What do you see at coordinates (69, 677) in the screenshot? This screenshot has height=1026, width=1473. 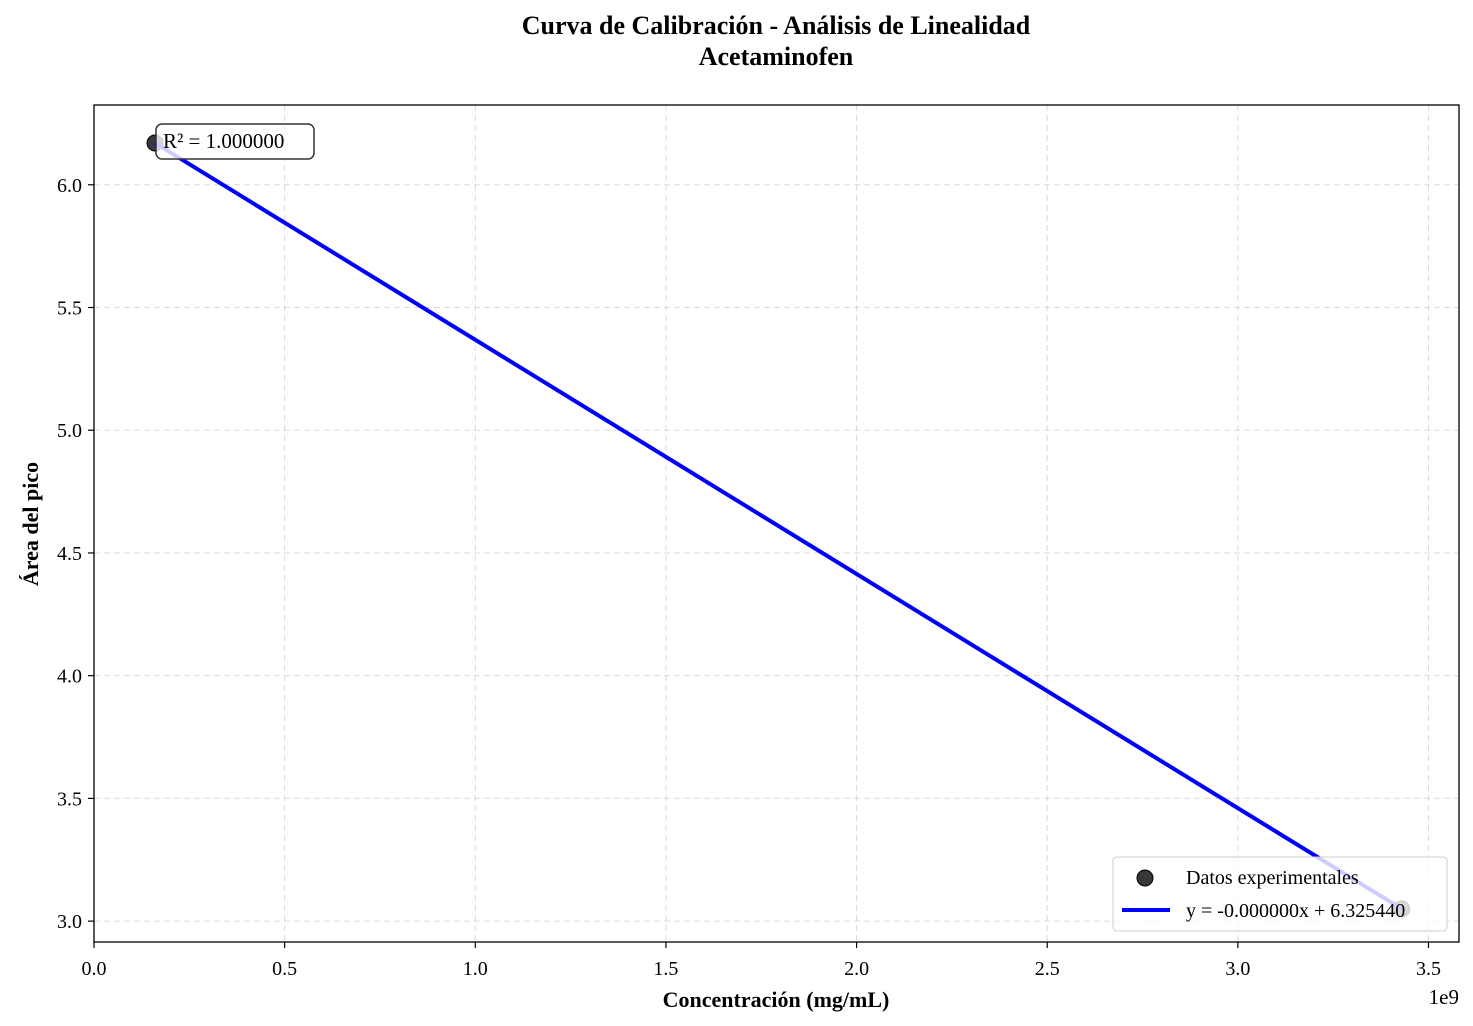 I see `y-tick-label: 4.0` at bounding box center [69, 677].